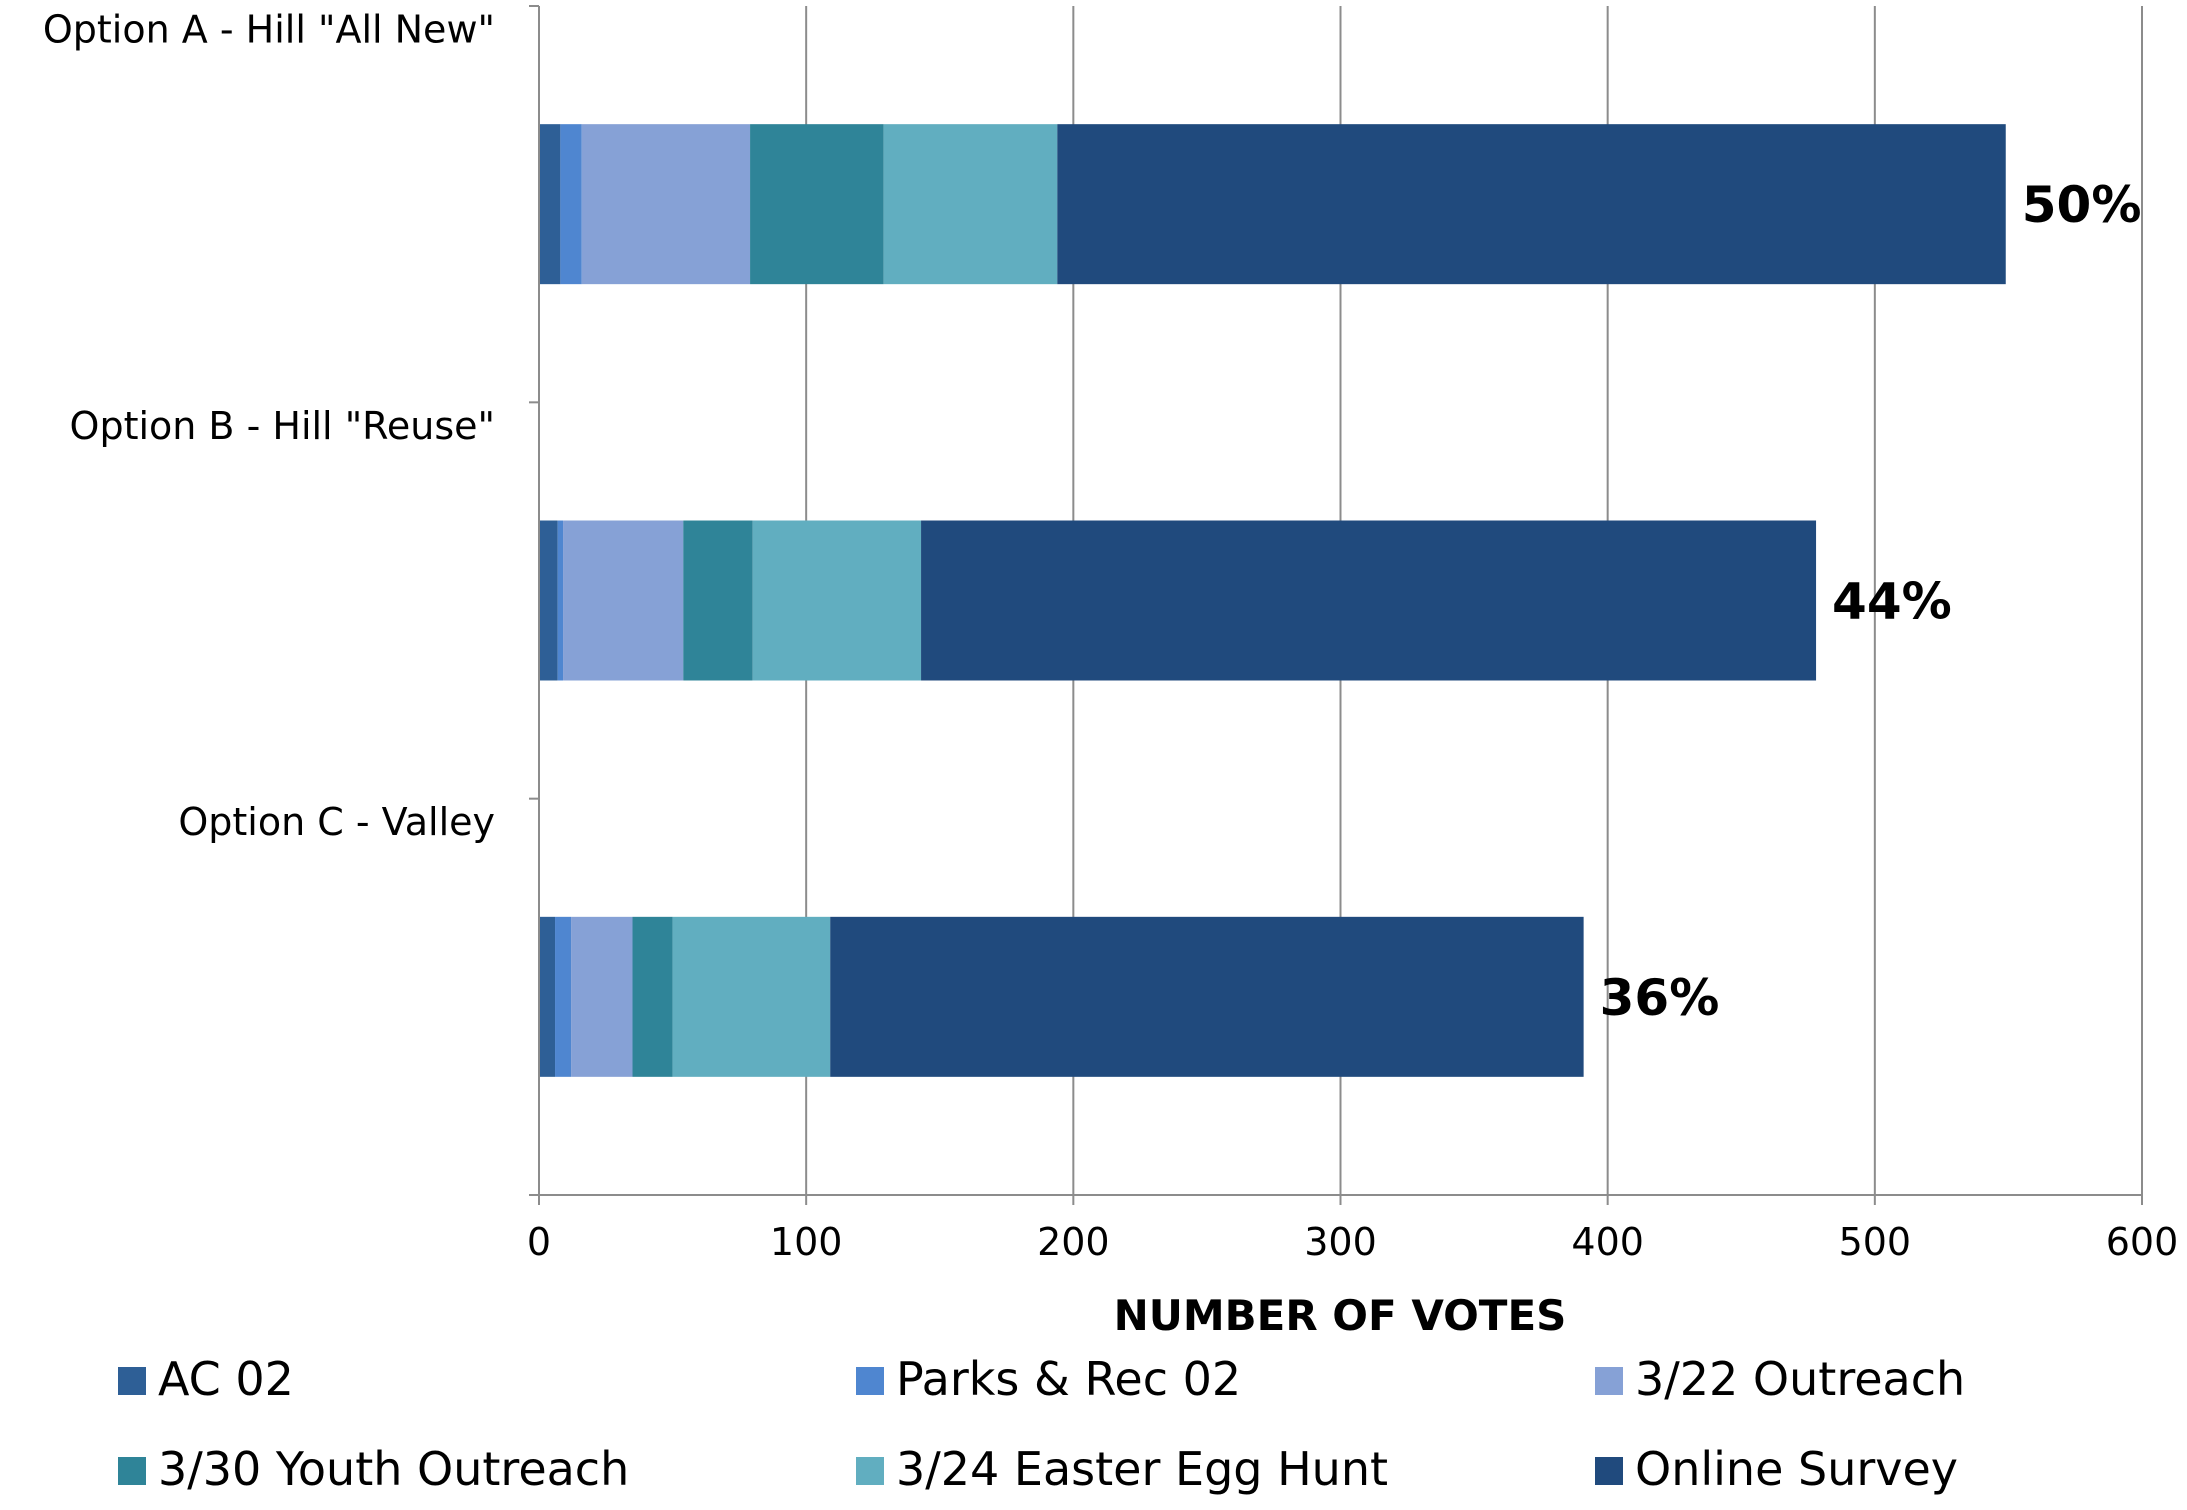 The height and width of the screenshot is (1510, 2187). What do you see at coordinates (1340, 1315) in the screenshot?
I see `x-axis-title: NUMBER OF VOTES` at bounding box center [1340, 1315].